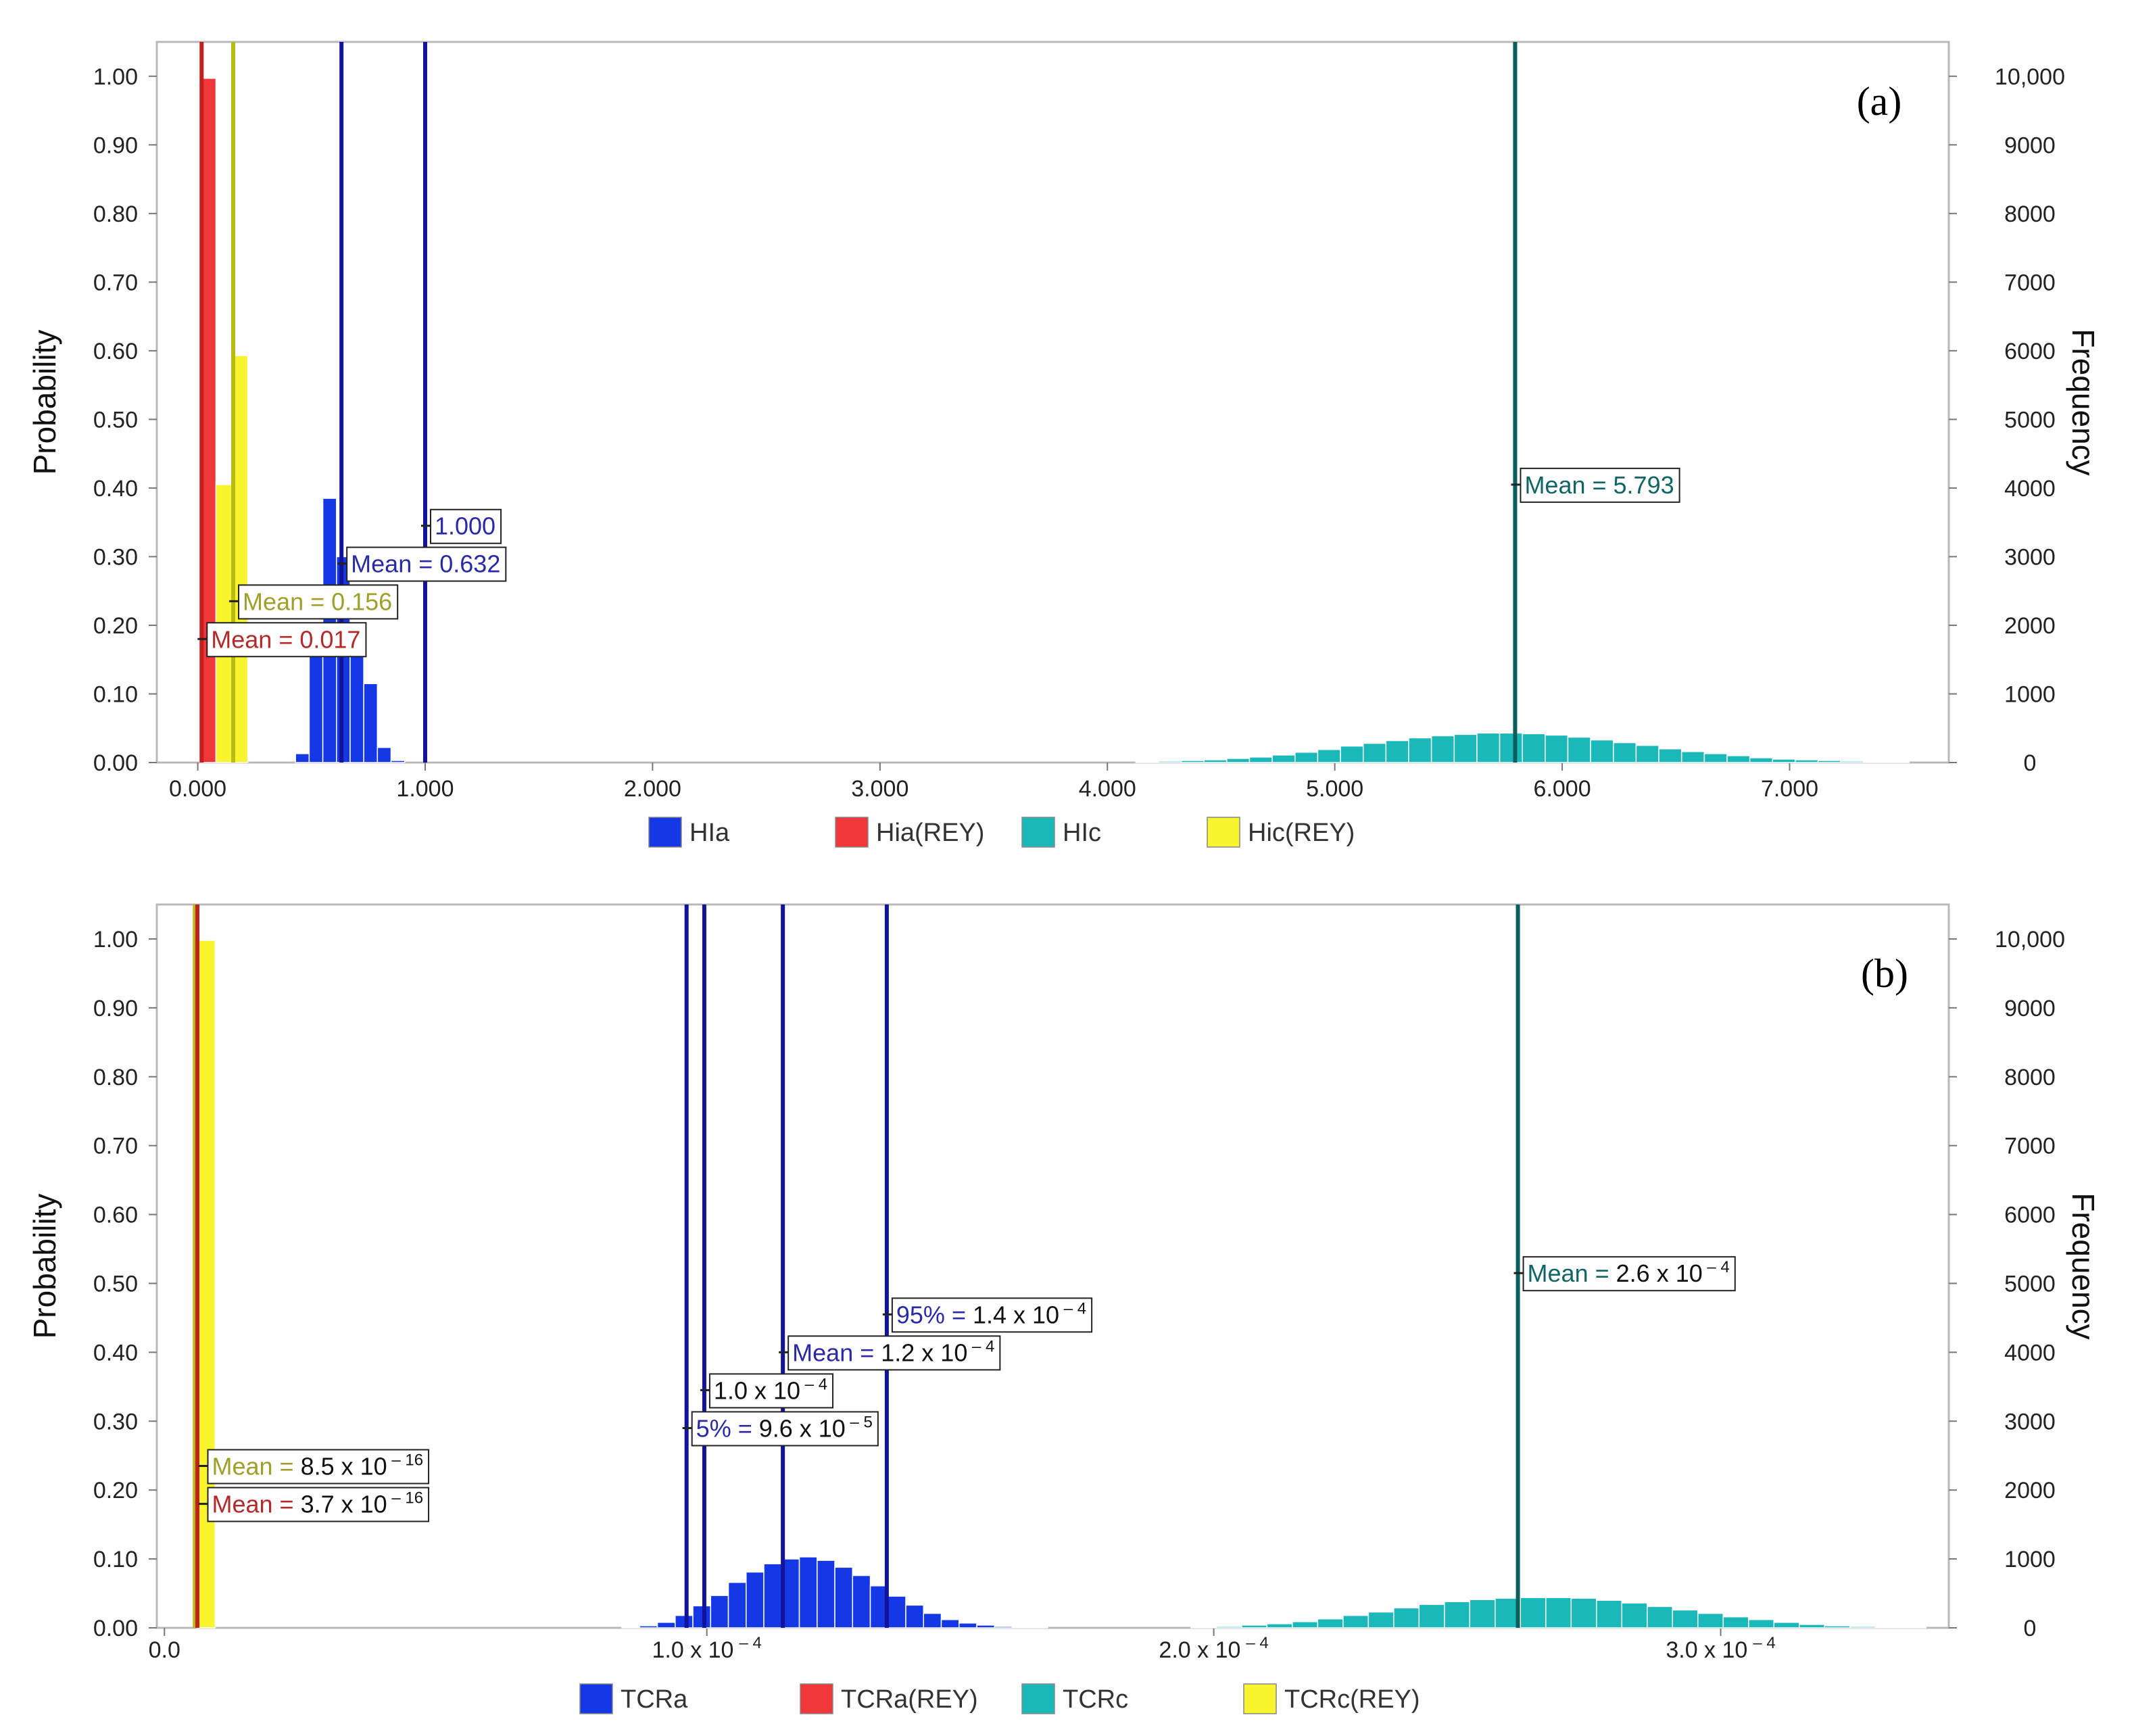  What do you see at coordinates (282, 640) in the screenshot?
I see `annotation: Mean = 0.017` at bounding box center [282, 640].